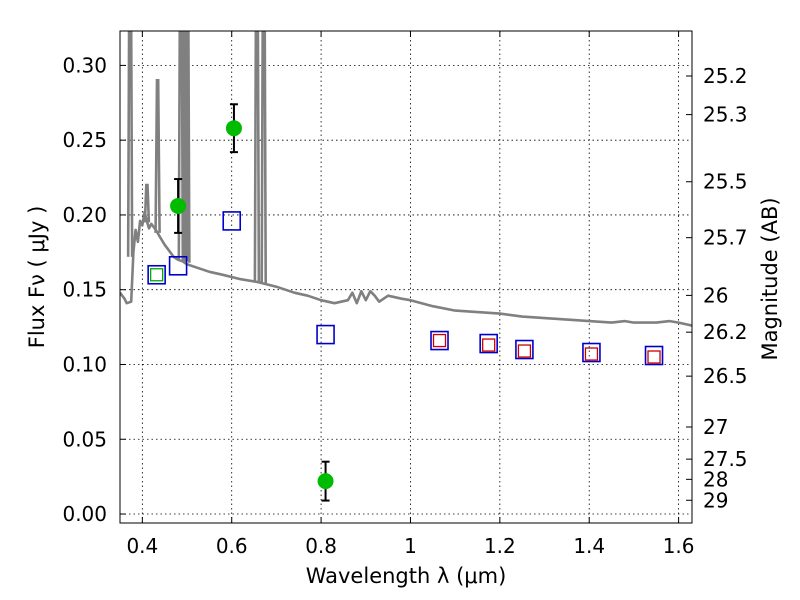  Describe the element at coordinates (725, 459) in the screenshot. I see `right-tick-label: 27.5` at that location.